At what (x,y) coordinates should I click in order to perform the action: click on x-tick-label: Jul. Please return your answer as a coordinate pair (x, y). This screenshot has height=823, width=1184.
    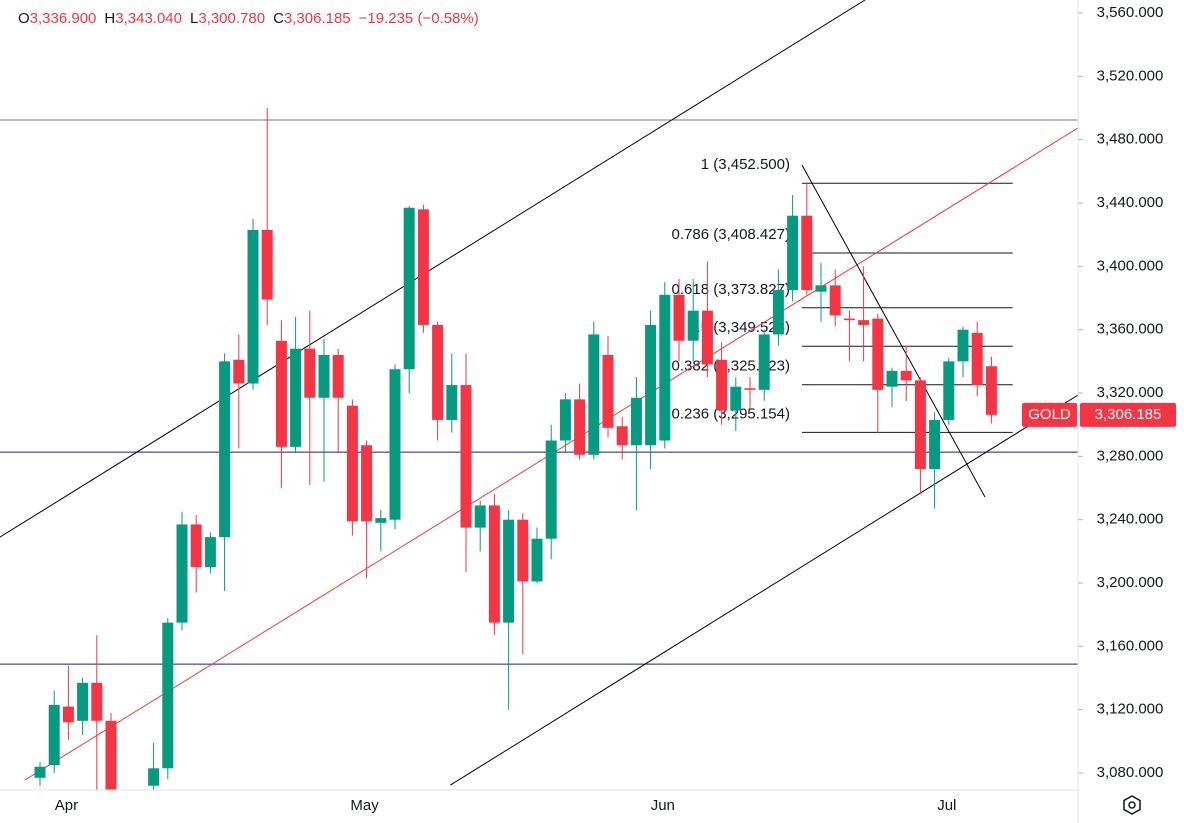
    Looking at the image, I should click on (946, 805).